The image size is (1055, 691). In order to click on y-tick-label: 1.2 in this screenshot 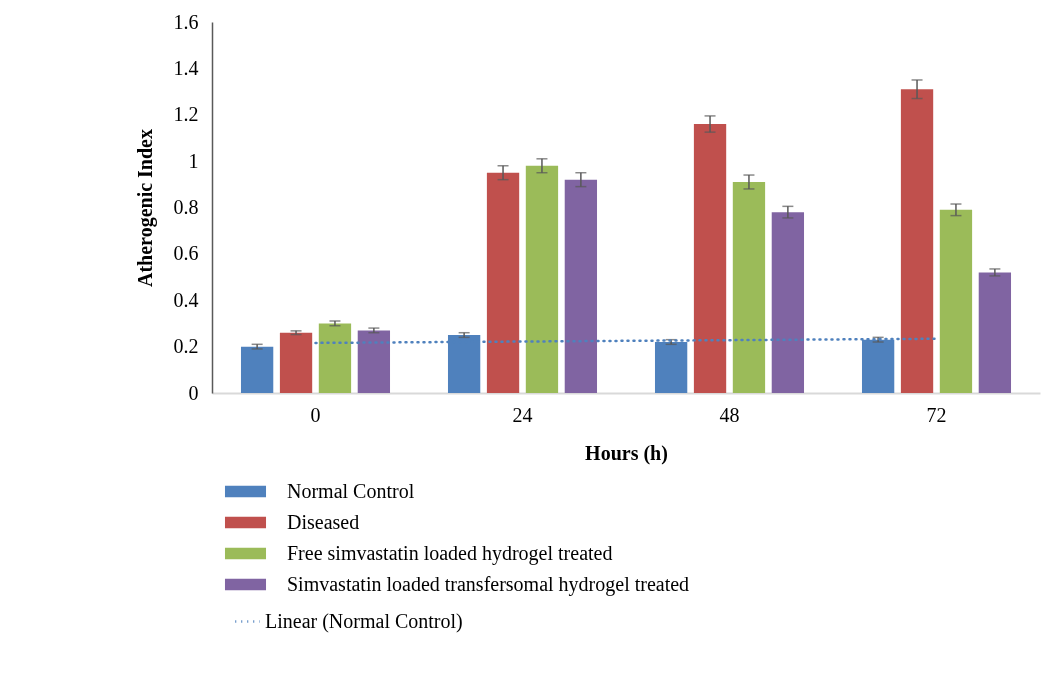, I will do `click(186, 114)`.